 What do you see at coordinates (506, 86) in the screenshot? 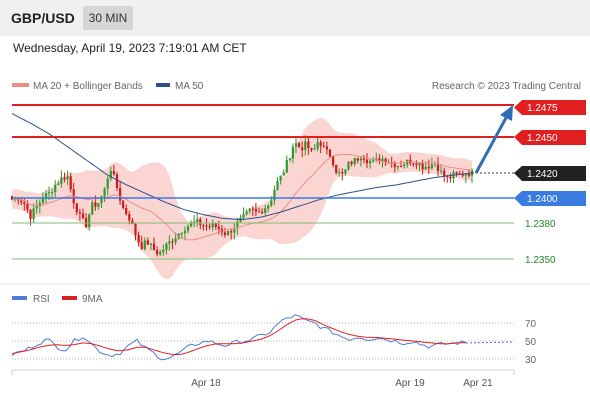
I see `credit-label: Research © 2023 Trading Central` at bounding box center [506, 86].